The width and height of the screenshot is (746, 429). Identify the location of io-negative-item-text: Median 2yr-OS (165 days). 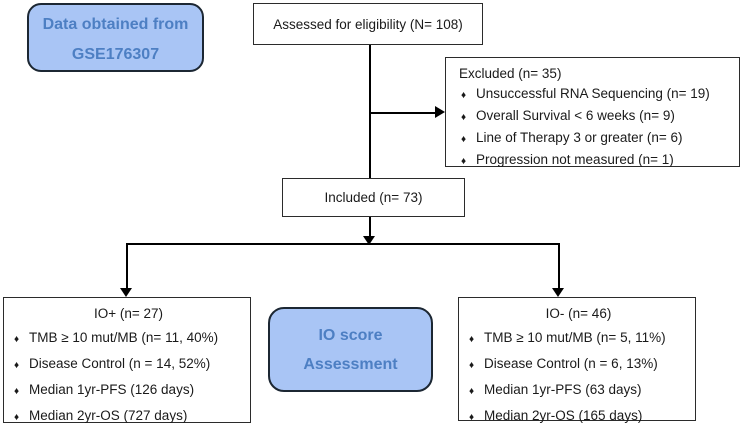
(563, 415).